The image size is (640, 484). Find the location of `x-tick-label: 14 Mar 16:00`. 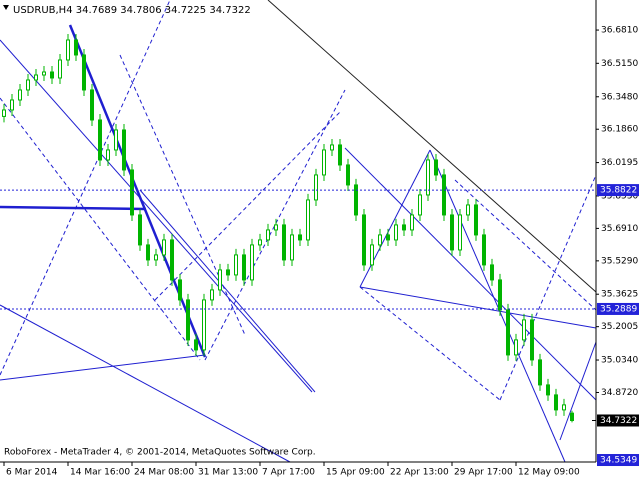

x-tick-label: 14 Mar 16:00 is located at coordinates (100, 473).